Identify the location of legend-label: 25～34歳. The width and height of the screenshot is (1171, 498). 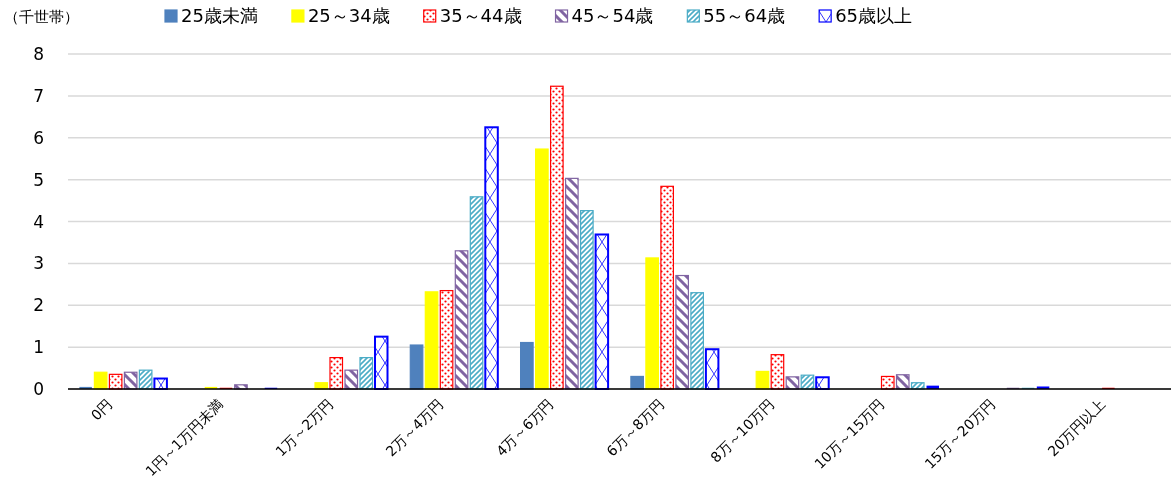
(348, 15).